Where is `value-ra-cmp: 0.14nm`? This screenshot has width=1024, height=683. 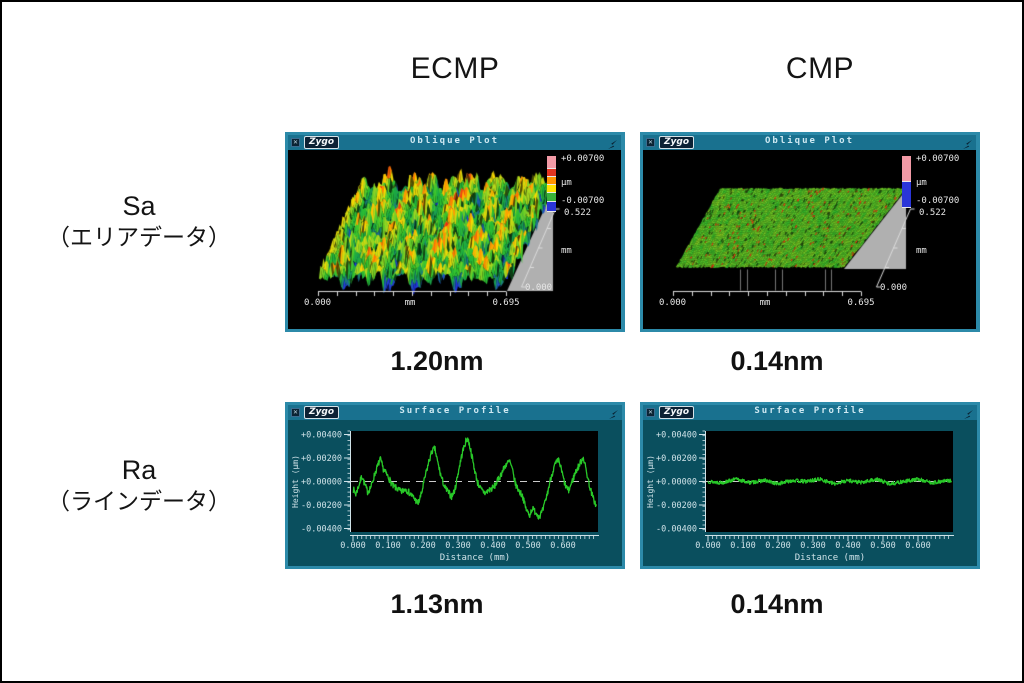 value-ra-cmp: 0.14nm is located at coordinates (777, 604).